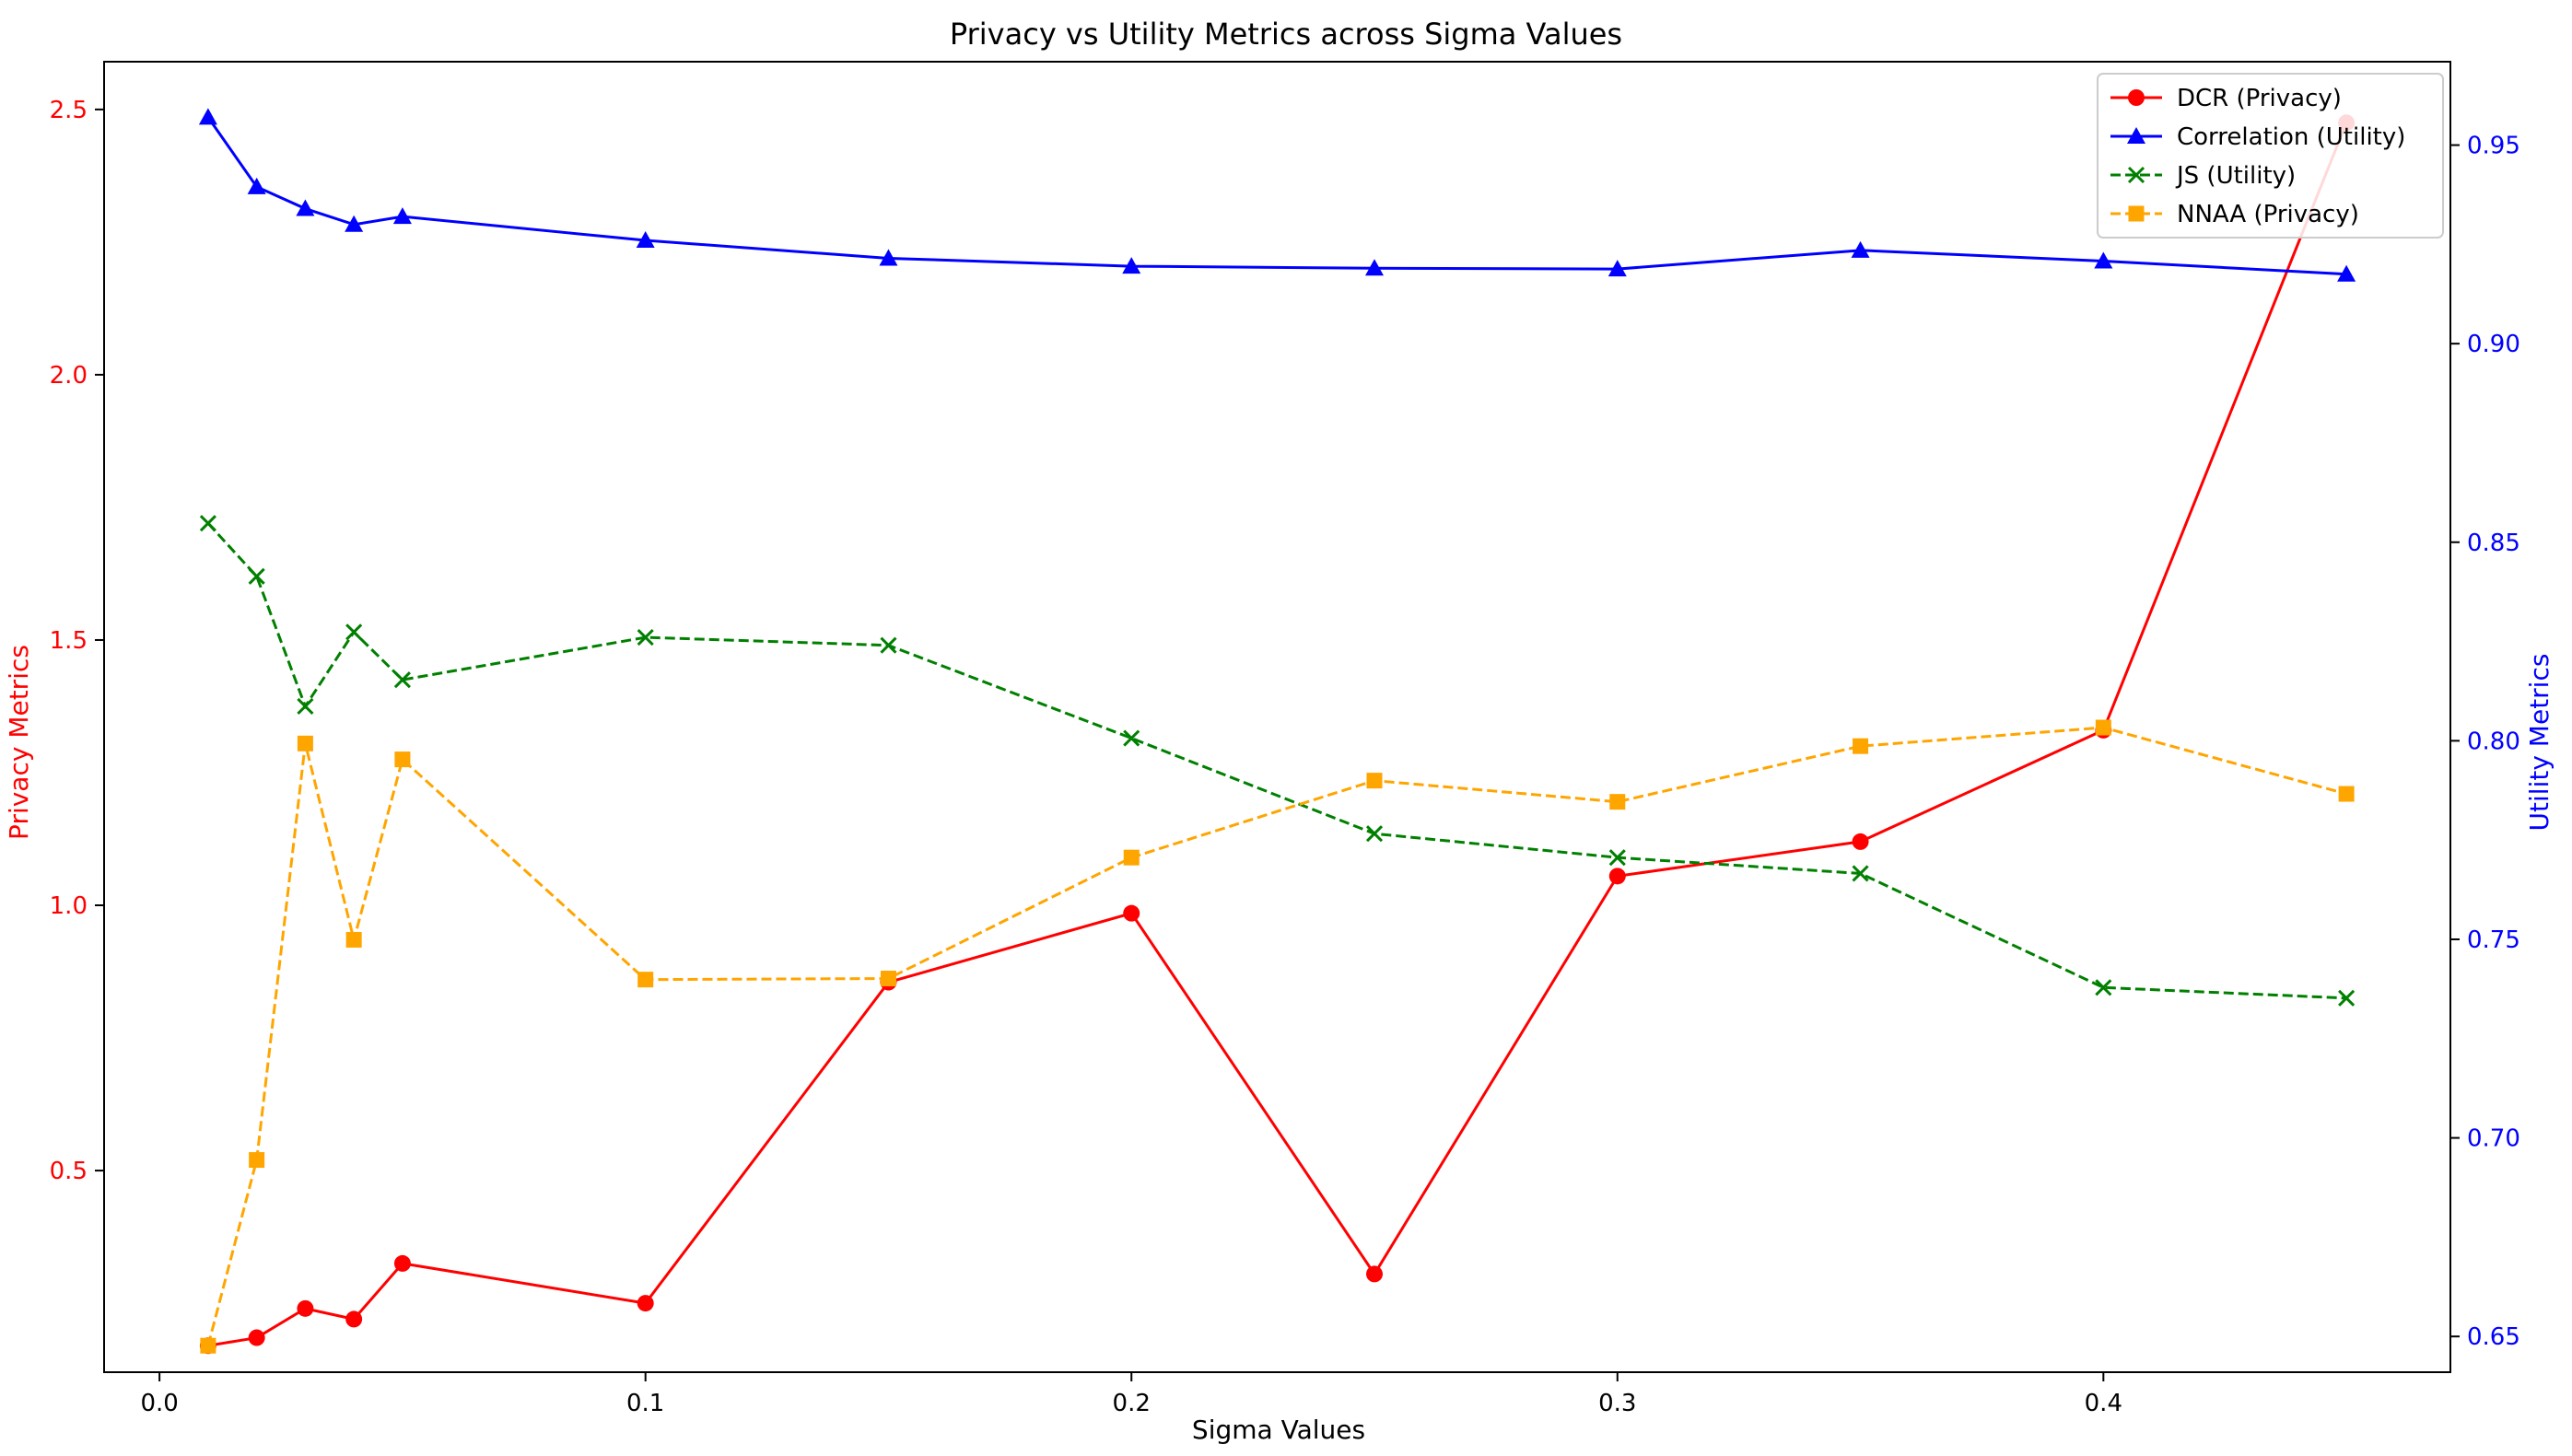 The height and width of the screenshot is (1456, 2572). What do you see at coordinates (2494, 1337) in the screenshot?
I see `y-right-tick-label: 0.65` at bounding box center [2494, 1337].